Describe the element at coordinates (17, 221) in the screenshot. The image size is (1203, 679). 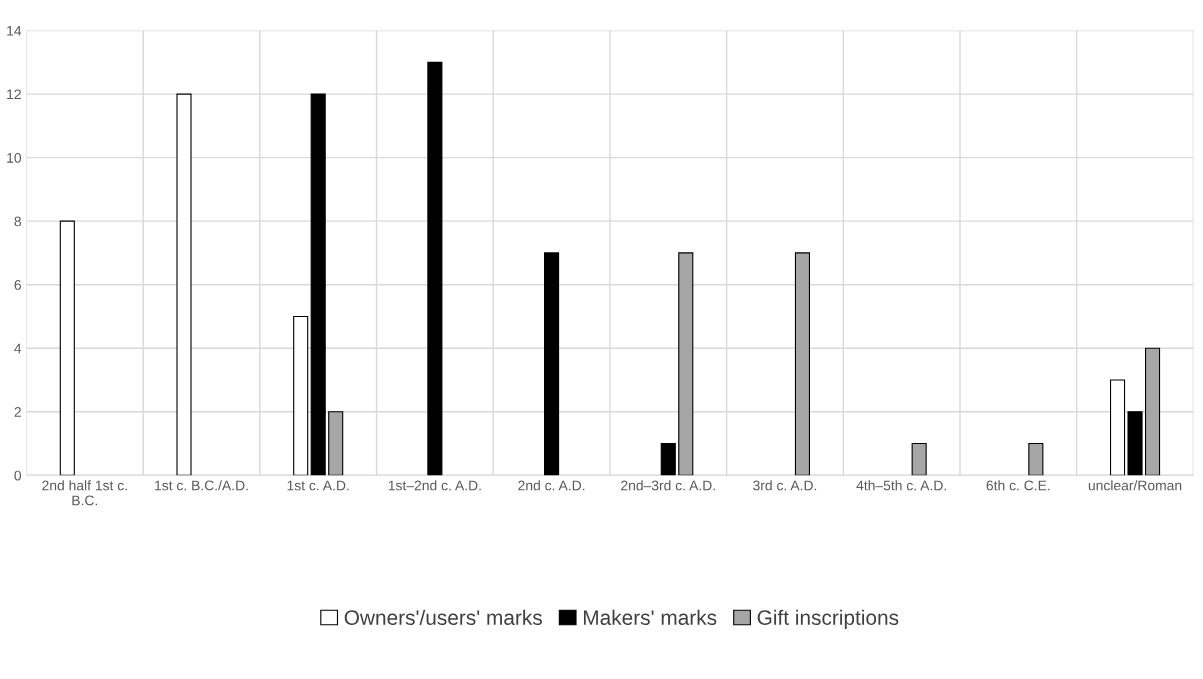
I see `y-tick-label: 8` at that location.